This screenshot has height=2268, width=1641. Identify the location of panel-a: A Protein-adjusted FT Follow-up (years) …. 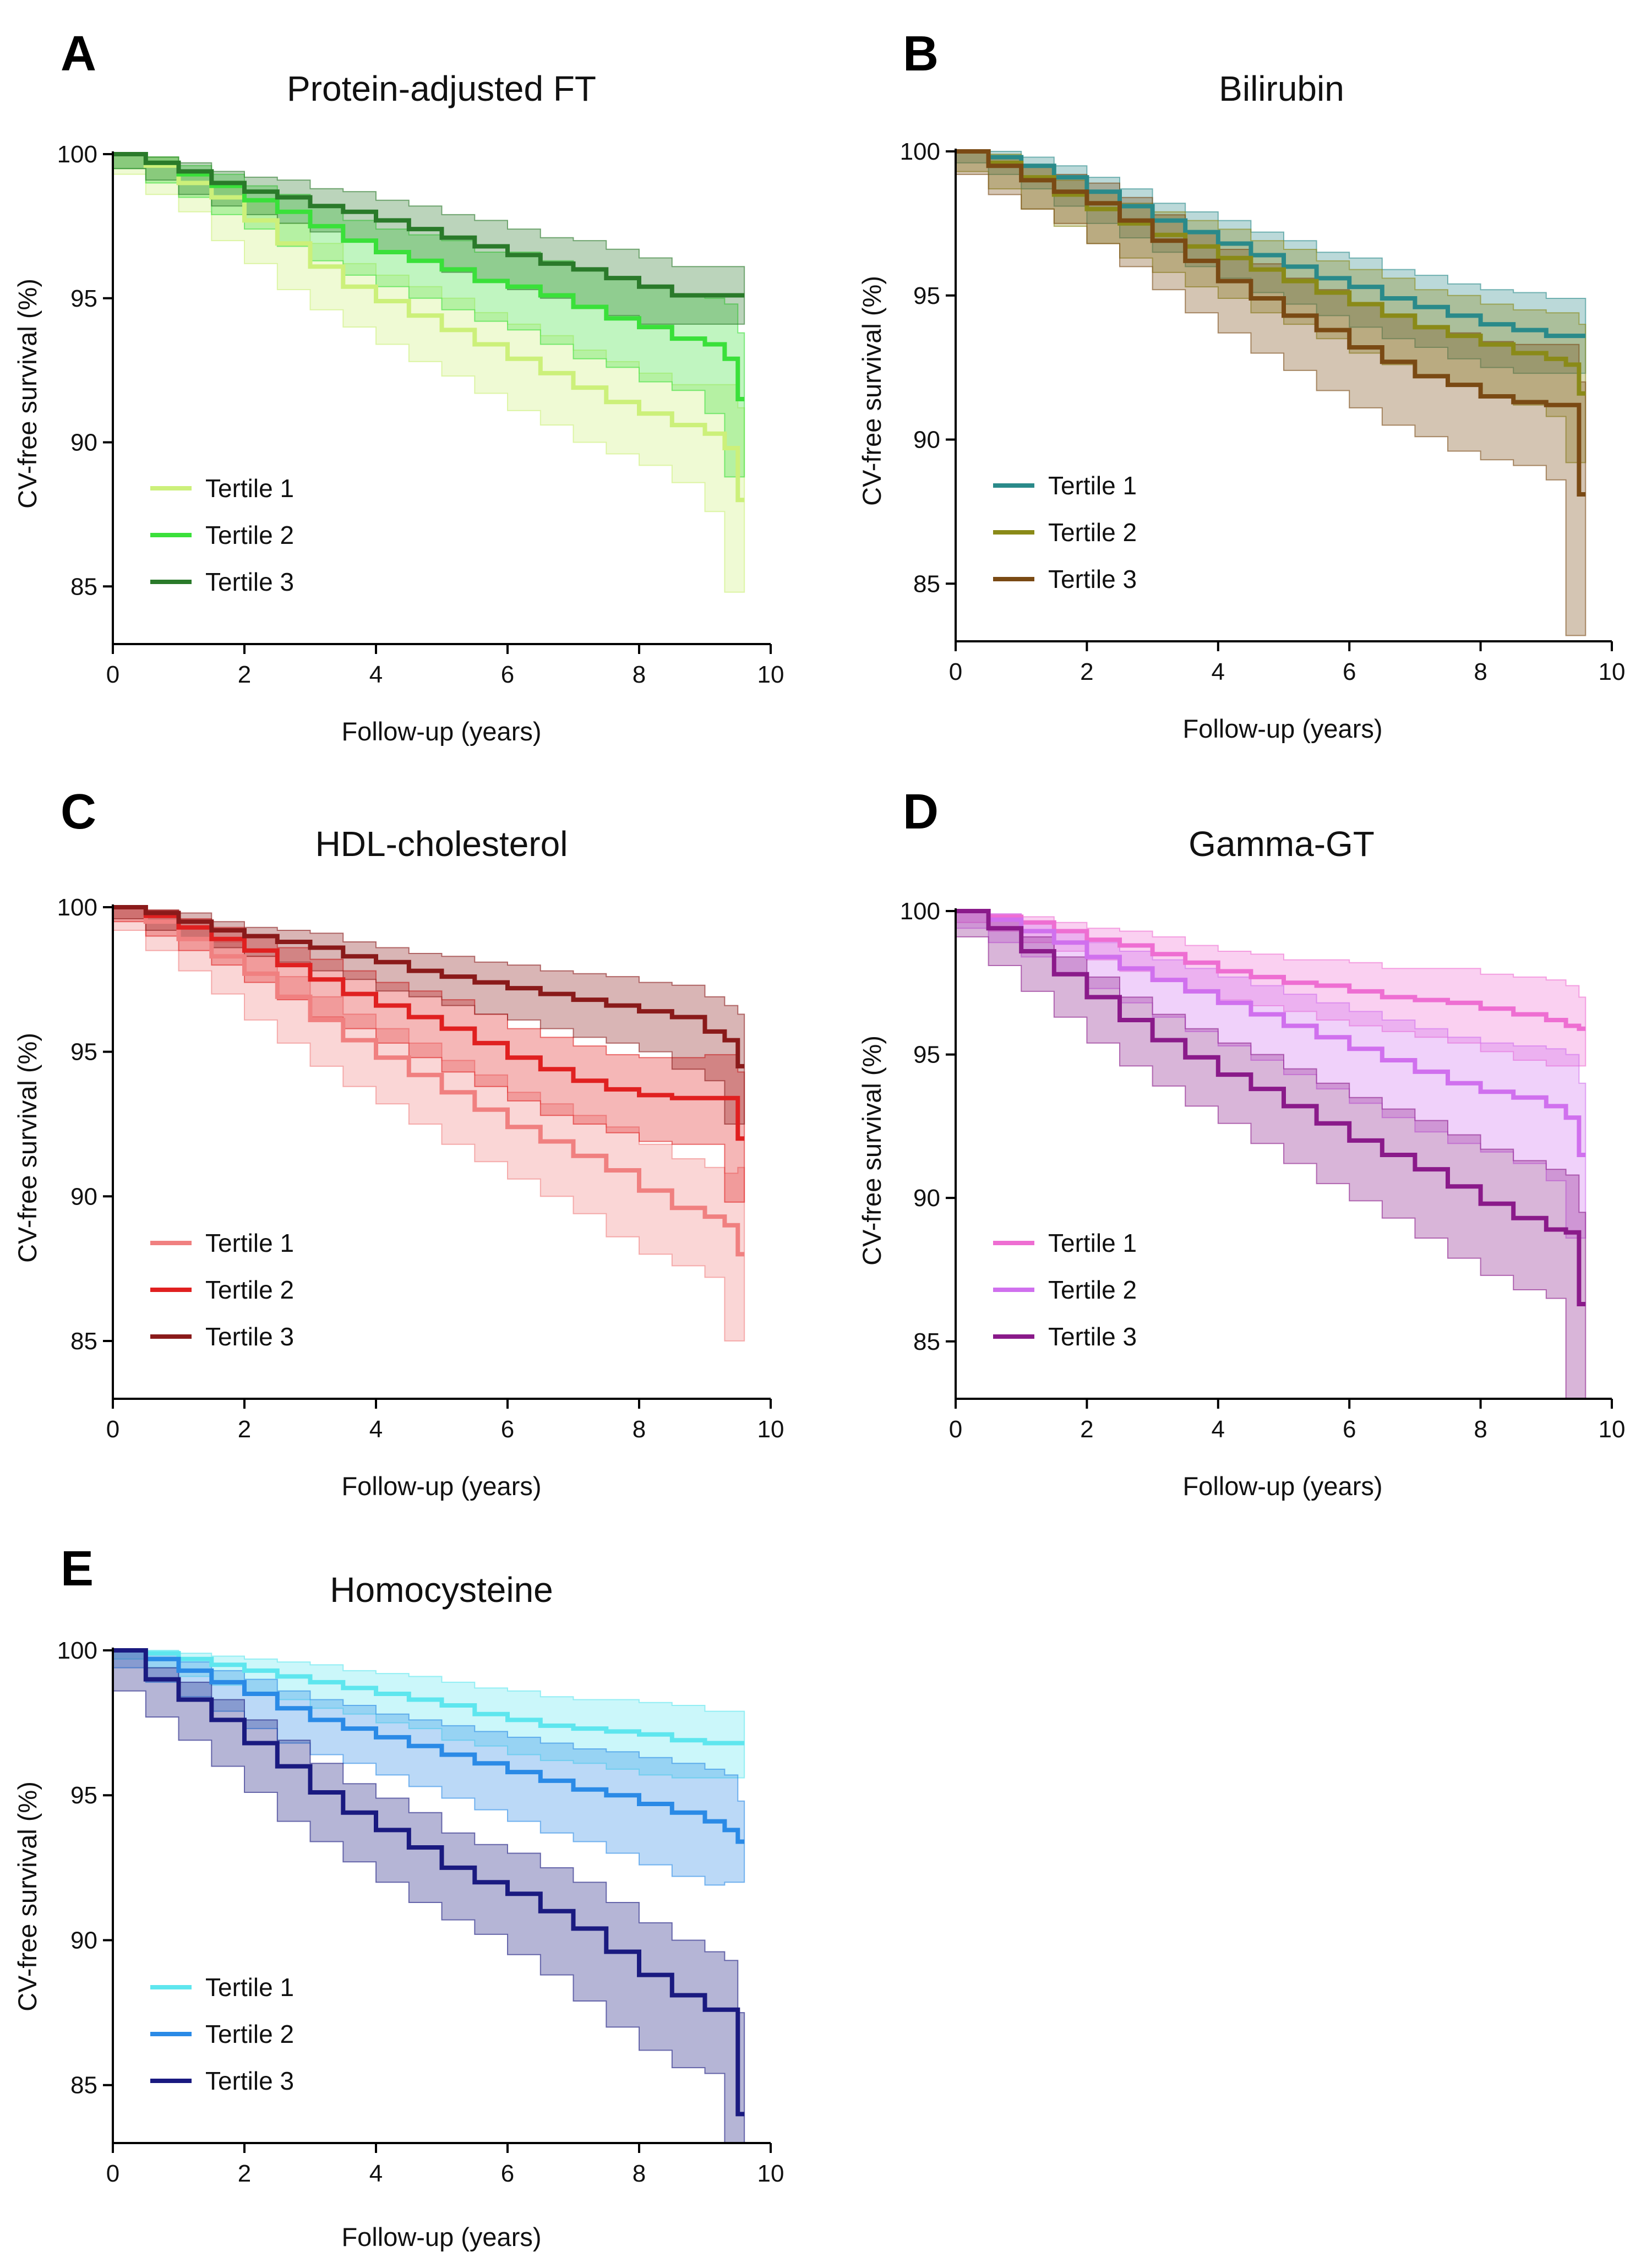
(398, 386).